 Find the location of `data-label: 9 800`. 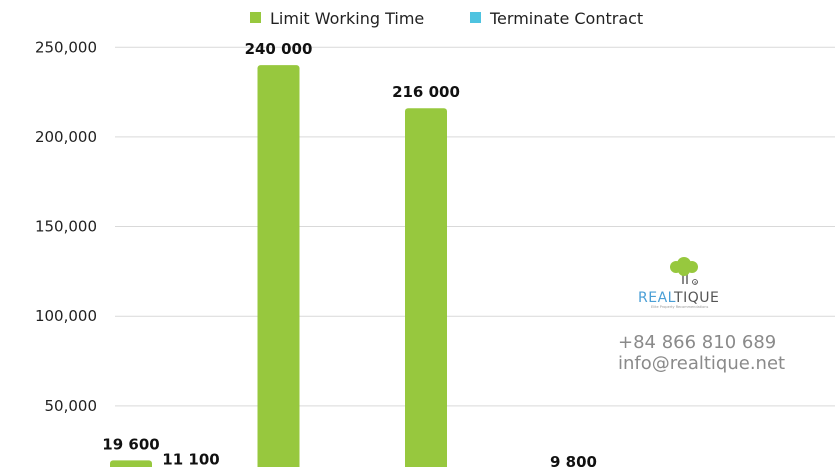

data-label: 9 800 is located at coordinates (573, 460).